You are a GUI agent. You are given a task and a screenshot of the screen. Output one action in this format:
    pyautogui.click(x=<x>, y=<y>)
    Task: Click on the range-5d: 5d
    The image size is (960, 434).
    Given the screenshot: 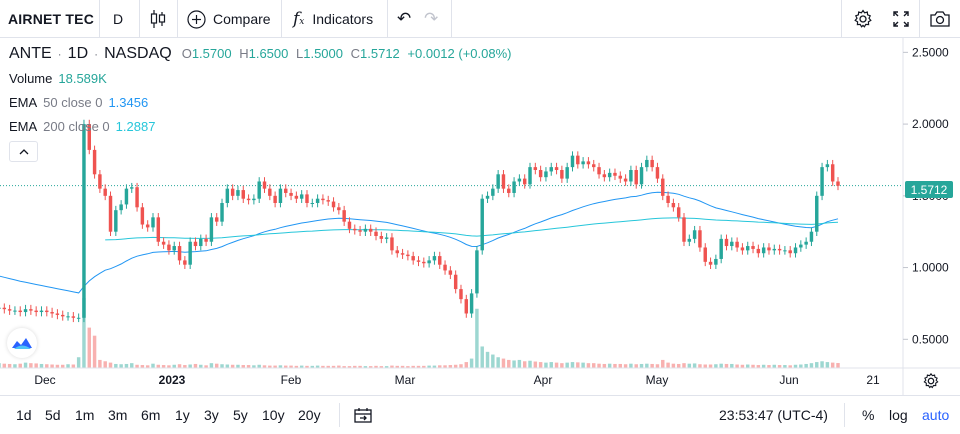 What is the action you would take?
    pyautogui.click(x=53, y=415)
    